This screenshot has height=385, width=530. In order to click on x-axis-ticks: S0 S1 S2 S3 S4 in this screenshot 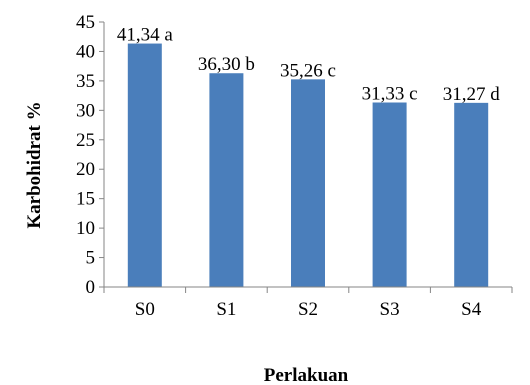, I will do `click(308, 303)`.